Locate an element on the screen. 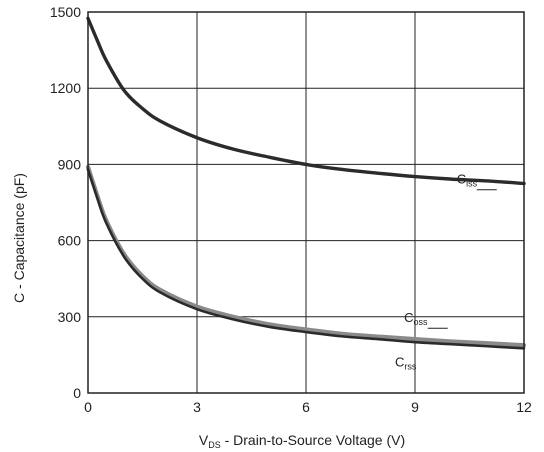  x-axis-label: VDS - Drain-to-Source Voltage (V) is located at coordinates (302, 441).